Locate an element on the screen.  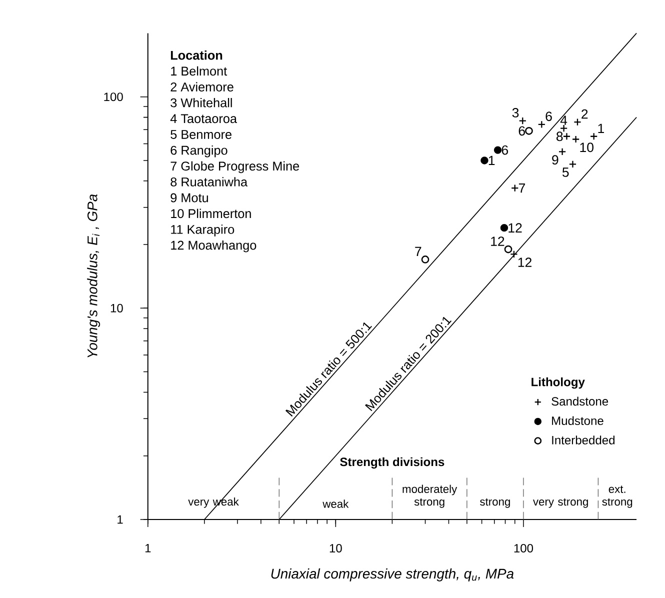
annotation: 11 Karapiro is located at coordinates (202, 230).